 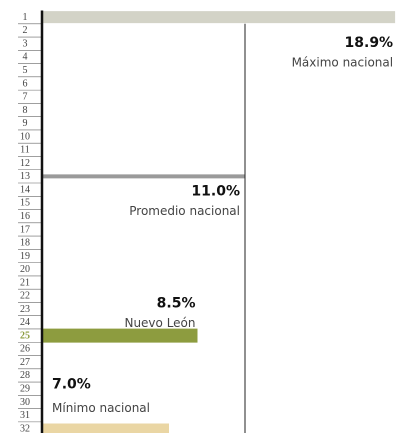 What do you see at coordinates (25, 243) in the screenshot?
I see `row-label: 18` at bounding box center [25, 243].